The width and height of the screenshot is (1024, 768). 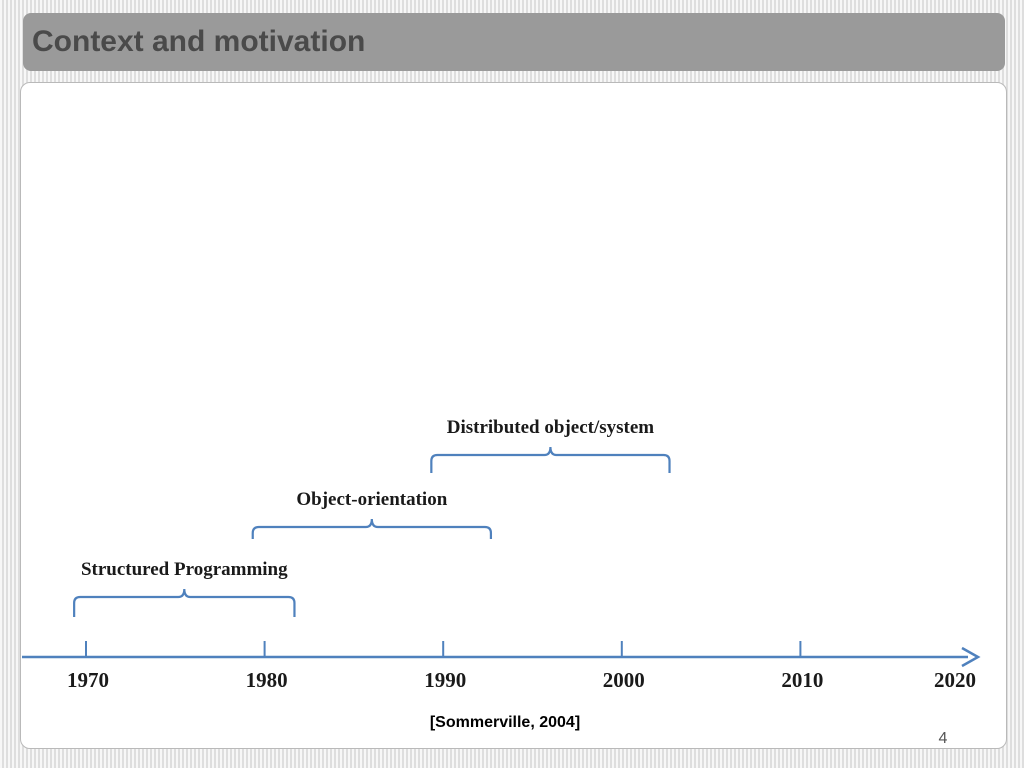 What do you see at coordinates (624, 680) in the screenshot?
I see `tick-label-2000: 2000` at bounding box center [624, 680].